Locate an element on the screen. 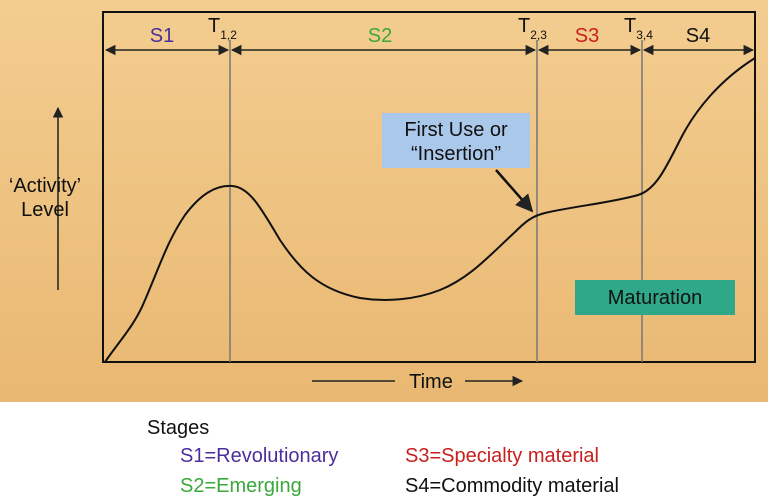 The height and width of the screenshot is (503, 768). legend-item: S1=Revolutionary is located at coordinates (259, 456).